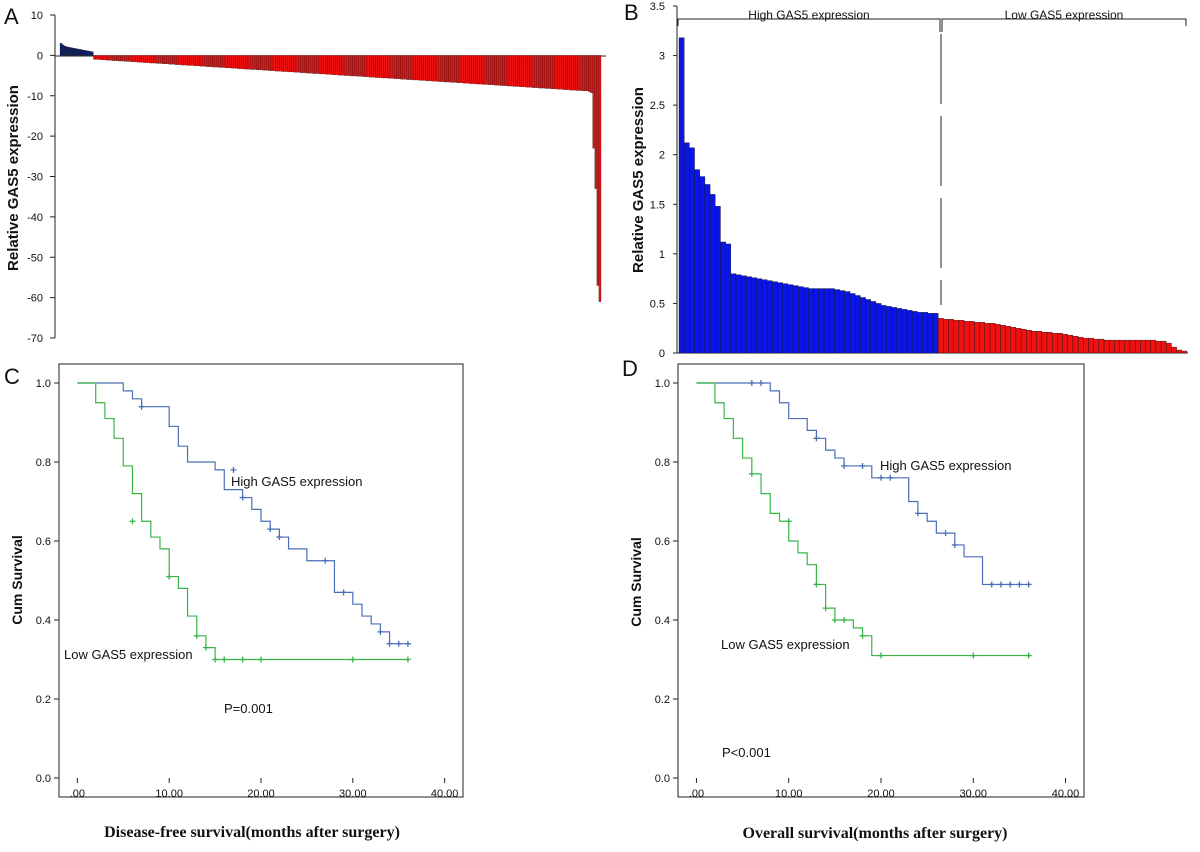 This screenshot has height=852, width=1200. What do you see at coordinates (35, 258) in the screenshot?
I see `panel-a-y-tick-label: -50` at bounding box center [35, 258].